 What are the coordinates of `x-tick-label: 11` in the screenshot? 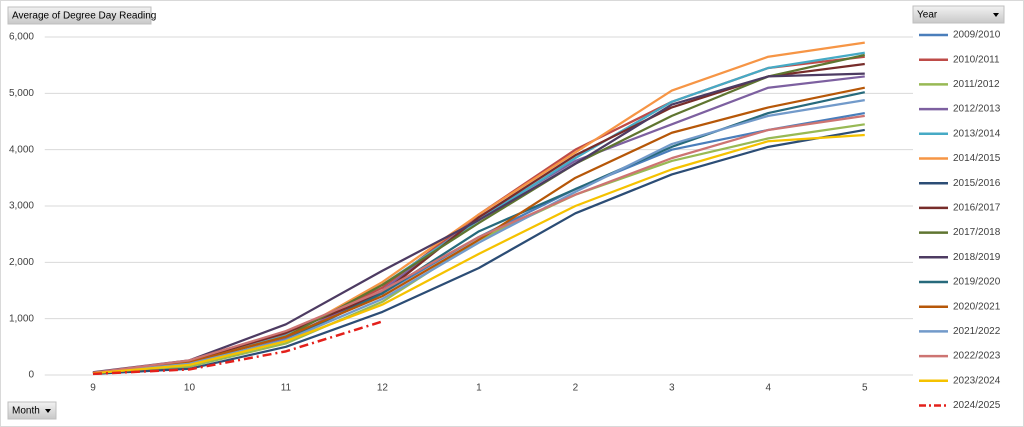 It's located at (286, 388).